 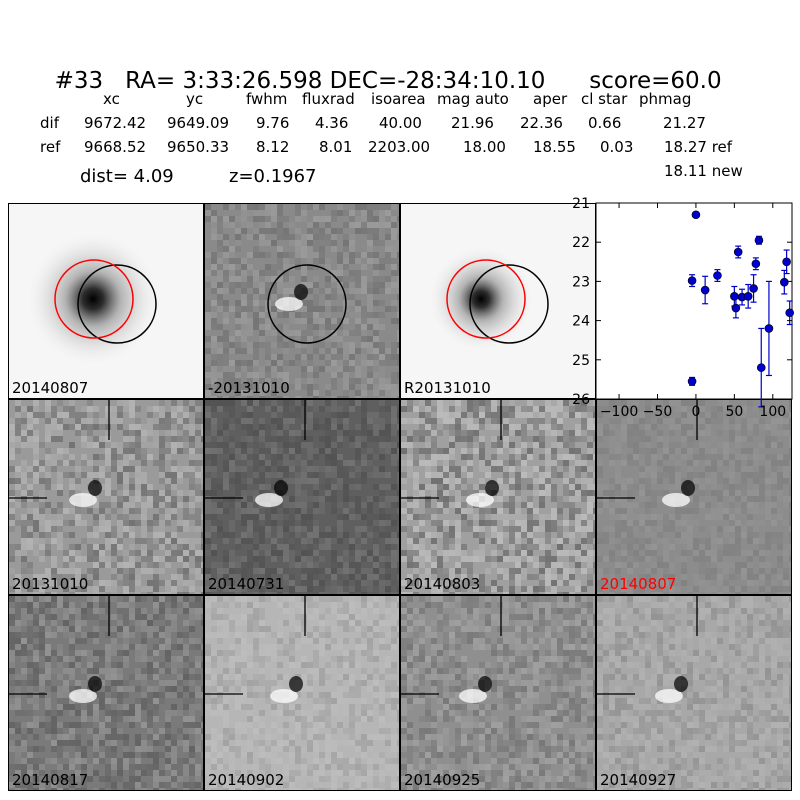 I want to click on y-tick-label: 24, so click(x=581, y=322).